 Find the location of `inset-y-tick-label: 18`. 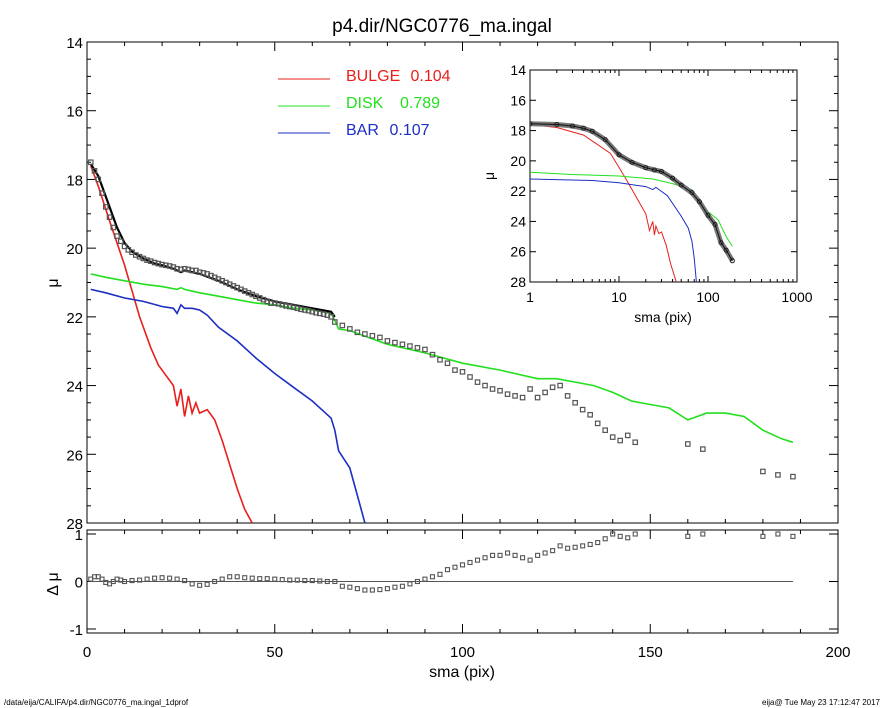

inset-y-tick-label: 18 is located at coordinates (518, 131).